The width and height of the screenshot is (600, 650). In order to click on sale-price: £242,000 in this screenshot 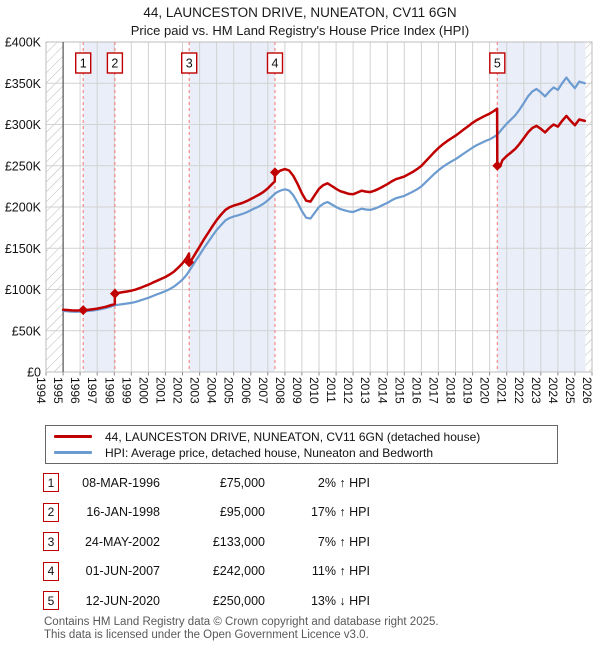, I will do `click(238, 571)`.